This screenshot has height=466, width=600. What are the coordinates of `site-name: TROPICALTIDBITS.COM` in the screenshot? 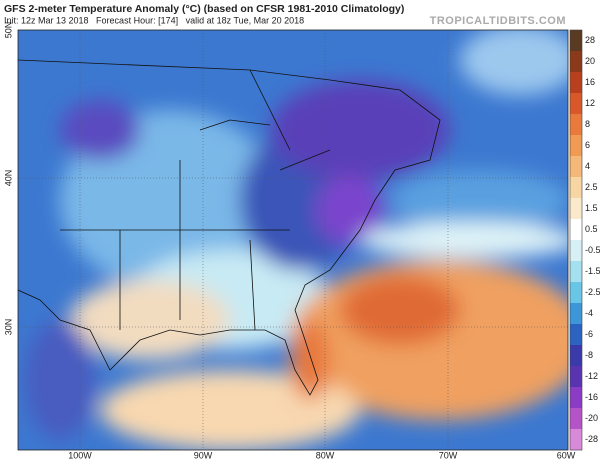 It's located at (498, 21).